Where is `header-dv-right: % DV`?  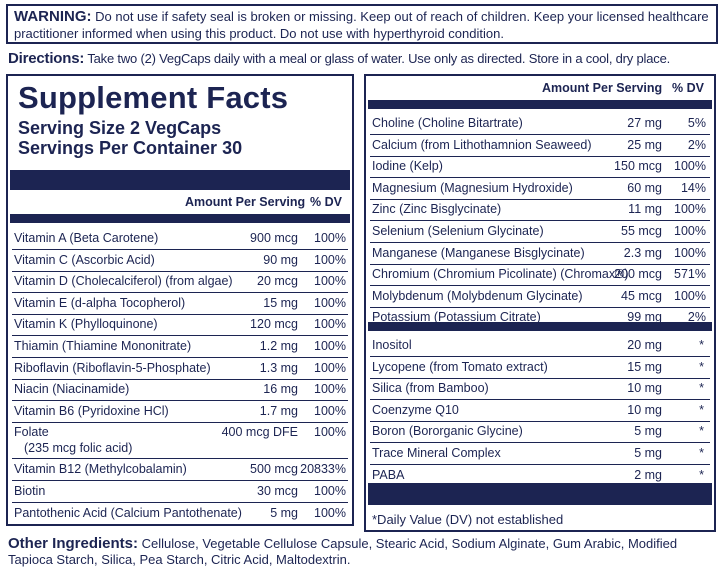
header-dv-right: % DV is located at coordinates (688, 88).